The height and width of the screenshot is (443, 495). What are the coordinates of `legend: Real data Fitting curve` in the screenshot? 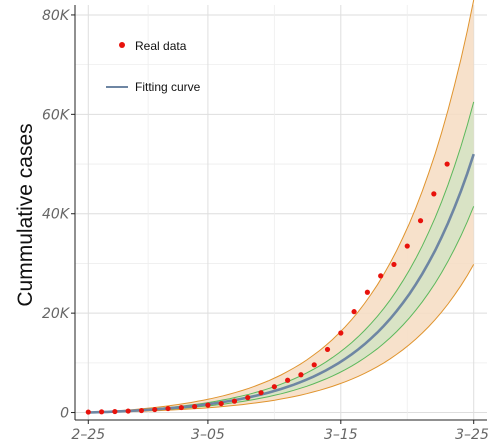 It's located at (153, 66).